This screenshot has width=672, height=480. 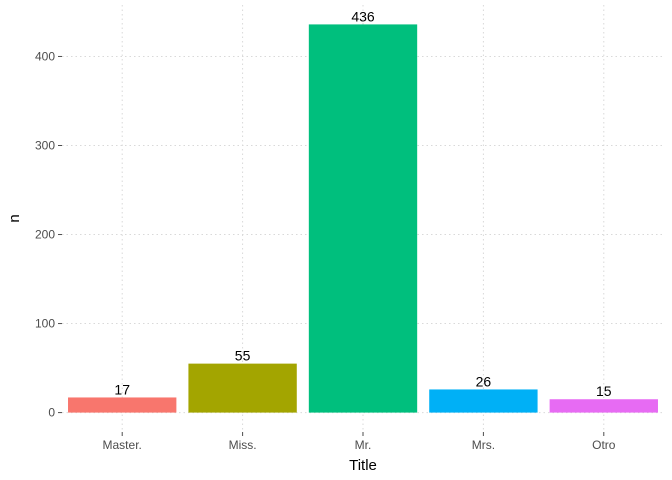 I want to click on y-tick-label: 0, so click(x=51, y=413).